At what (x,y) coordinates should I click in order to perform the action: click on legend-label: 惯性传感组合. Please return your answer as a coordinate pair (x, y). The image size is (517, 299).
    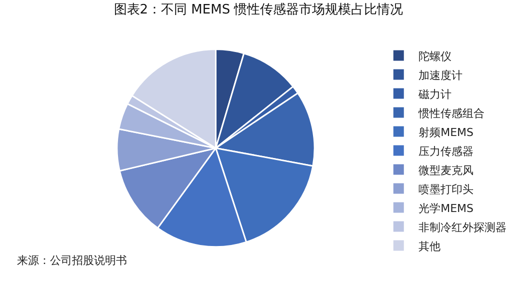
    Looking at the image, I should click on (451, 113).